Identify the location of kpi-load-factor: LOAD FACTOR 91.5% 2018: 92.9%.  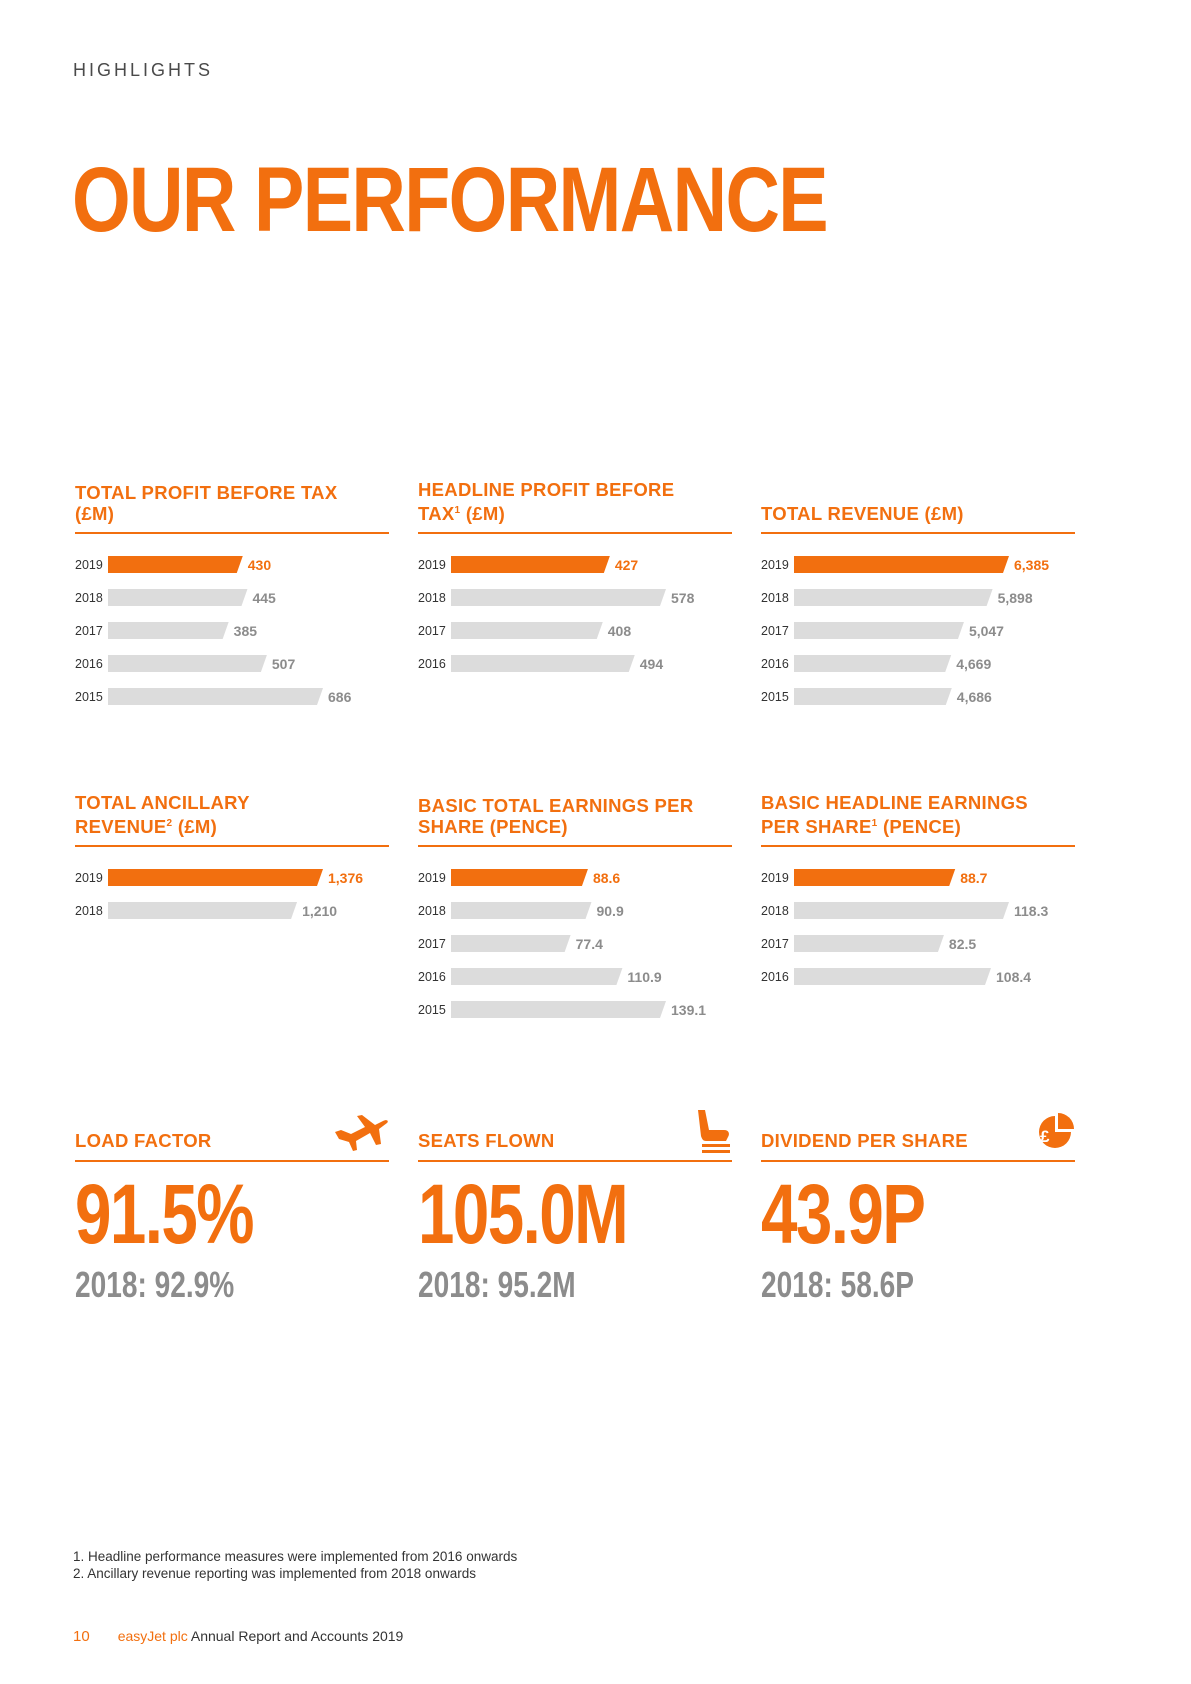
(232, 1205).